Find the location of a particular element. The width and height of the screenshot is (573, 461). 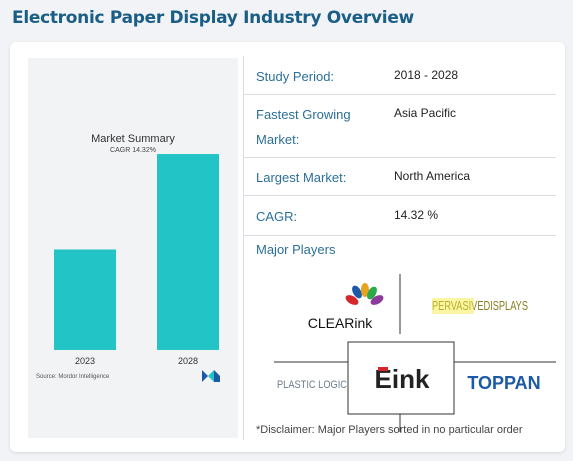

fastest-growing-value: Asia Pacific is located at coordinates (425, 113).